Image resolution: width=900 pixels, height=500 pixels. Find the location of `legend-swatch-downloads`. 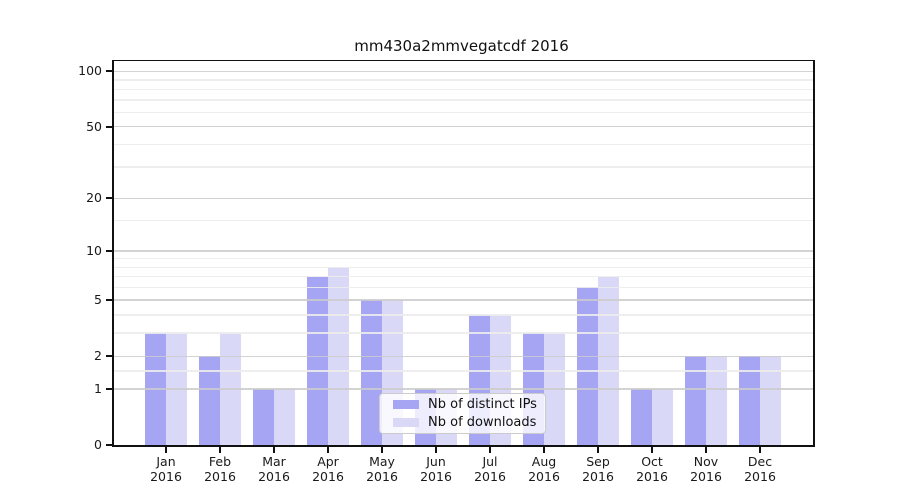

legend-swatch-downloads is located at coordinates (406, 422).